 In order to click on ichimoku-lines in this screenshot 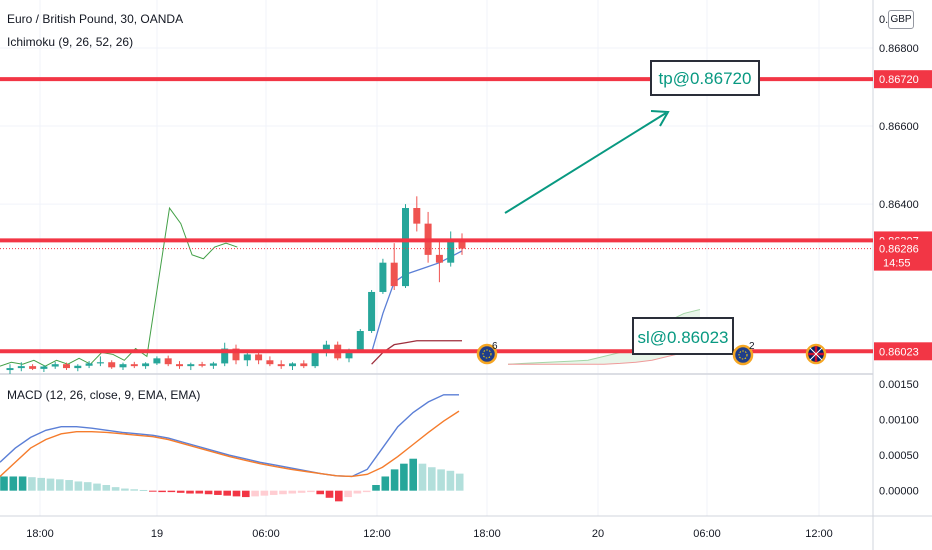, I will do `click(231, 286)`.